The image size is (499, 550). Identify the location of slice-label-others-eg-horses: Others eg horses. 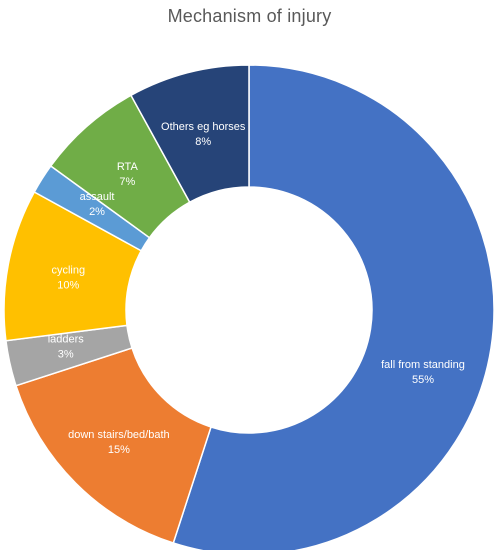
(203, 127).